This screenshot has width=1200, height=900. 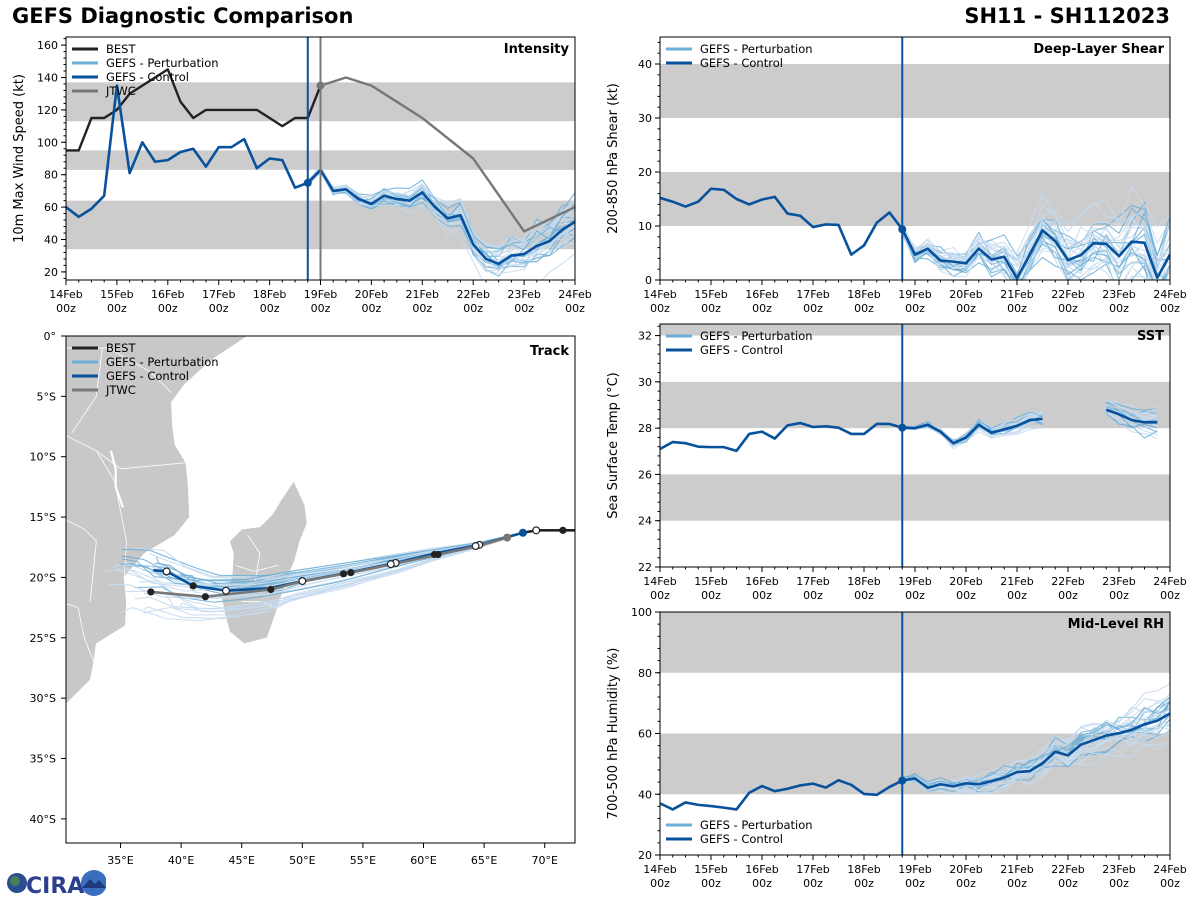 What do you see at coordinates (241, 860) in the screenshot?
I see `lon-tick-label: 45°E` at bounding box center [241, 860].